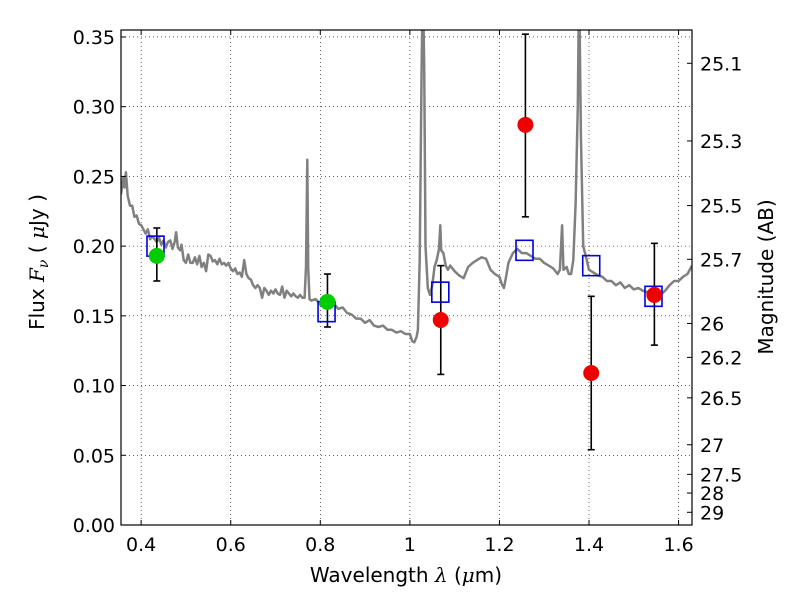  Describe the element at coordinates (721, 399) in the screenshot. I see `y2-tick-label: 26.5` at that location.